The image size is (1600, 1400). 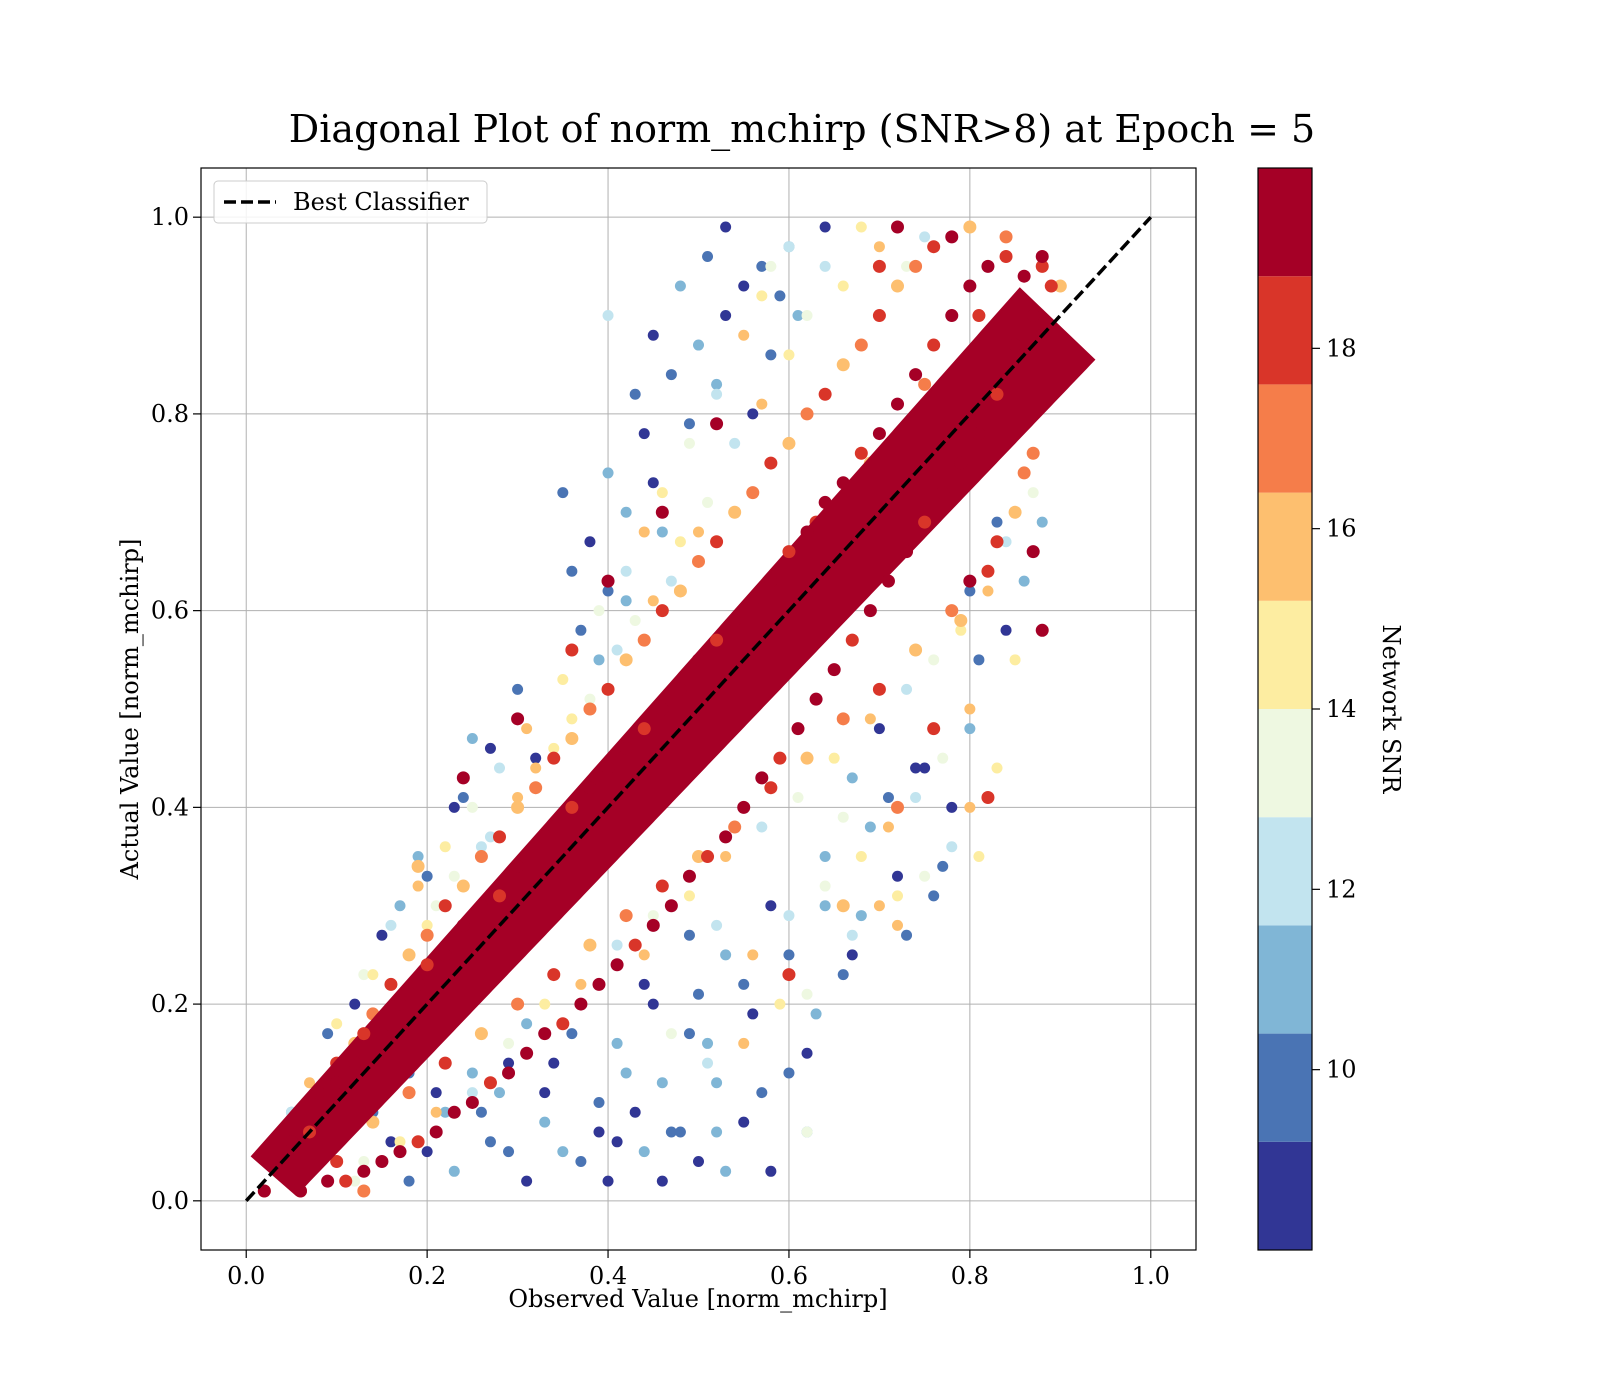 I want to click on y-tick-label: 0.6, so click(x=170, y=611).